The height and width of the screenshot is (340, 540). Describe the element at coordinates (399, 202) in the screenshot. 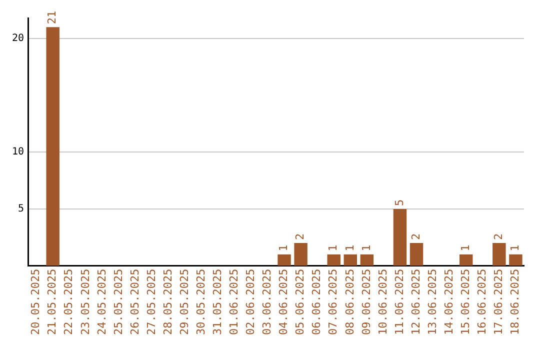

I see `data-label: 5` at that location.